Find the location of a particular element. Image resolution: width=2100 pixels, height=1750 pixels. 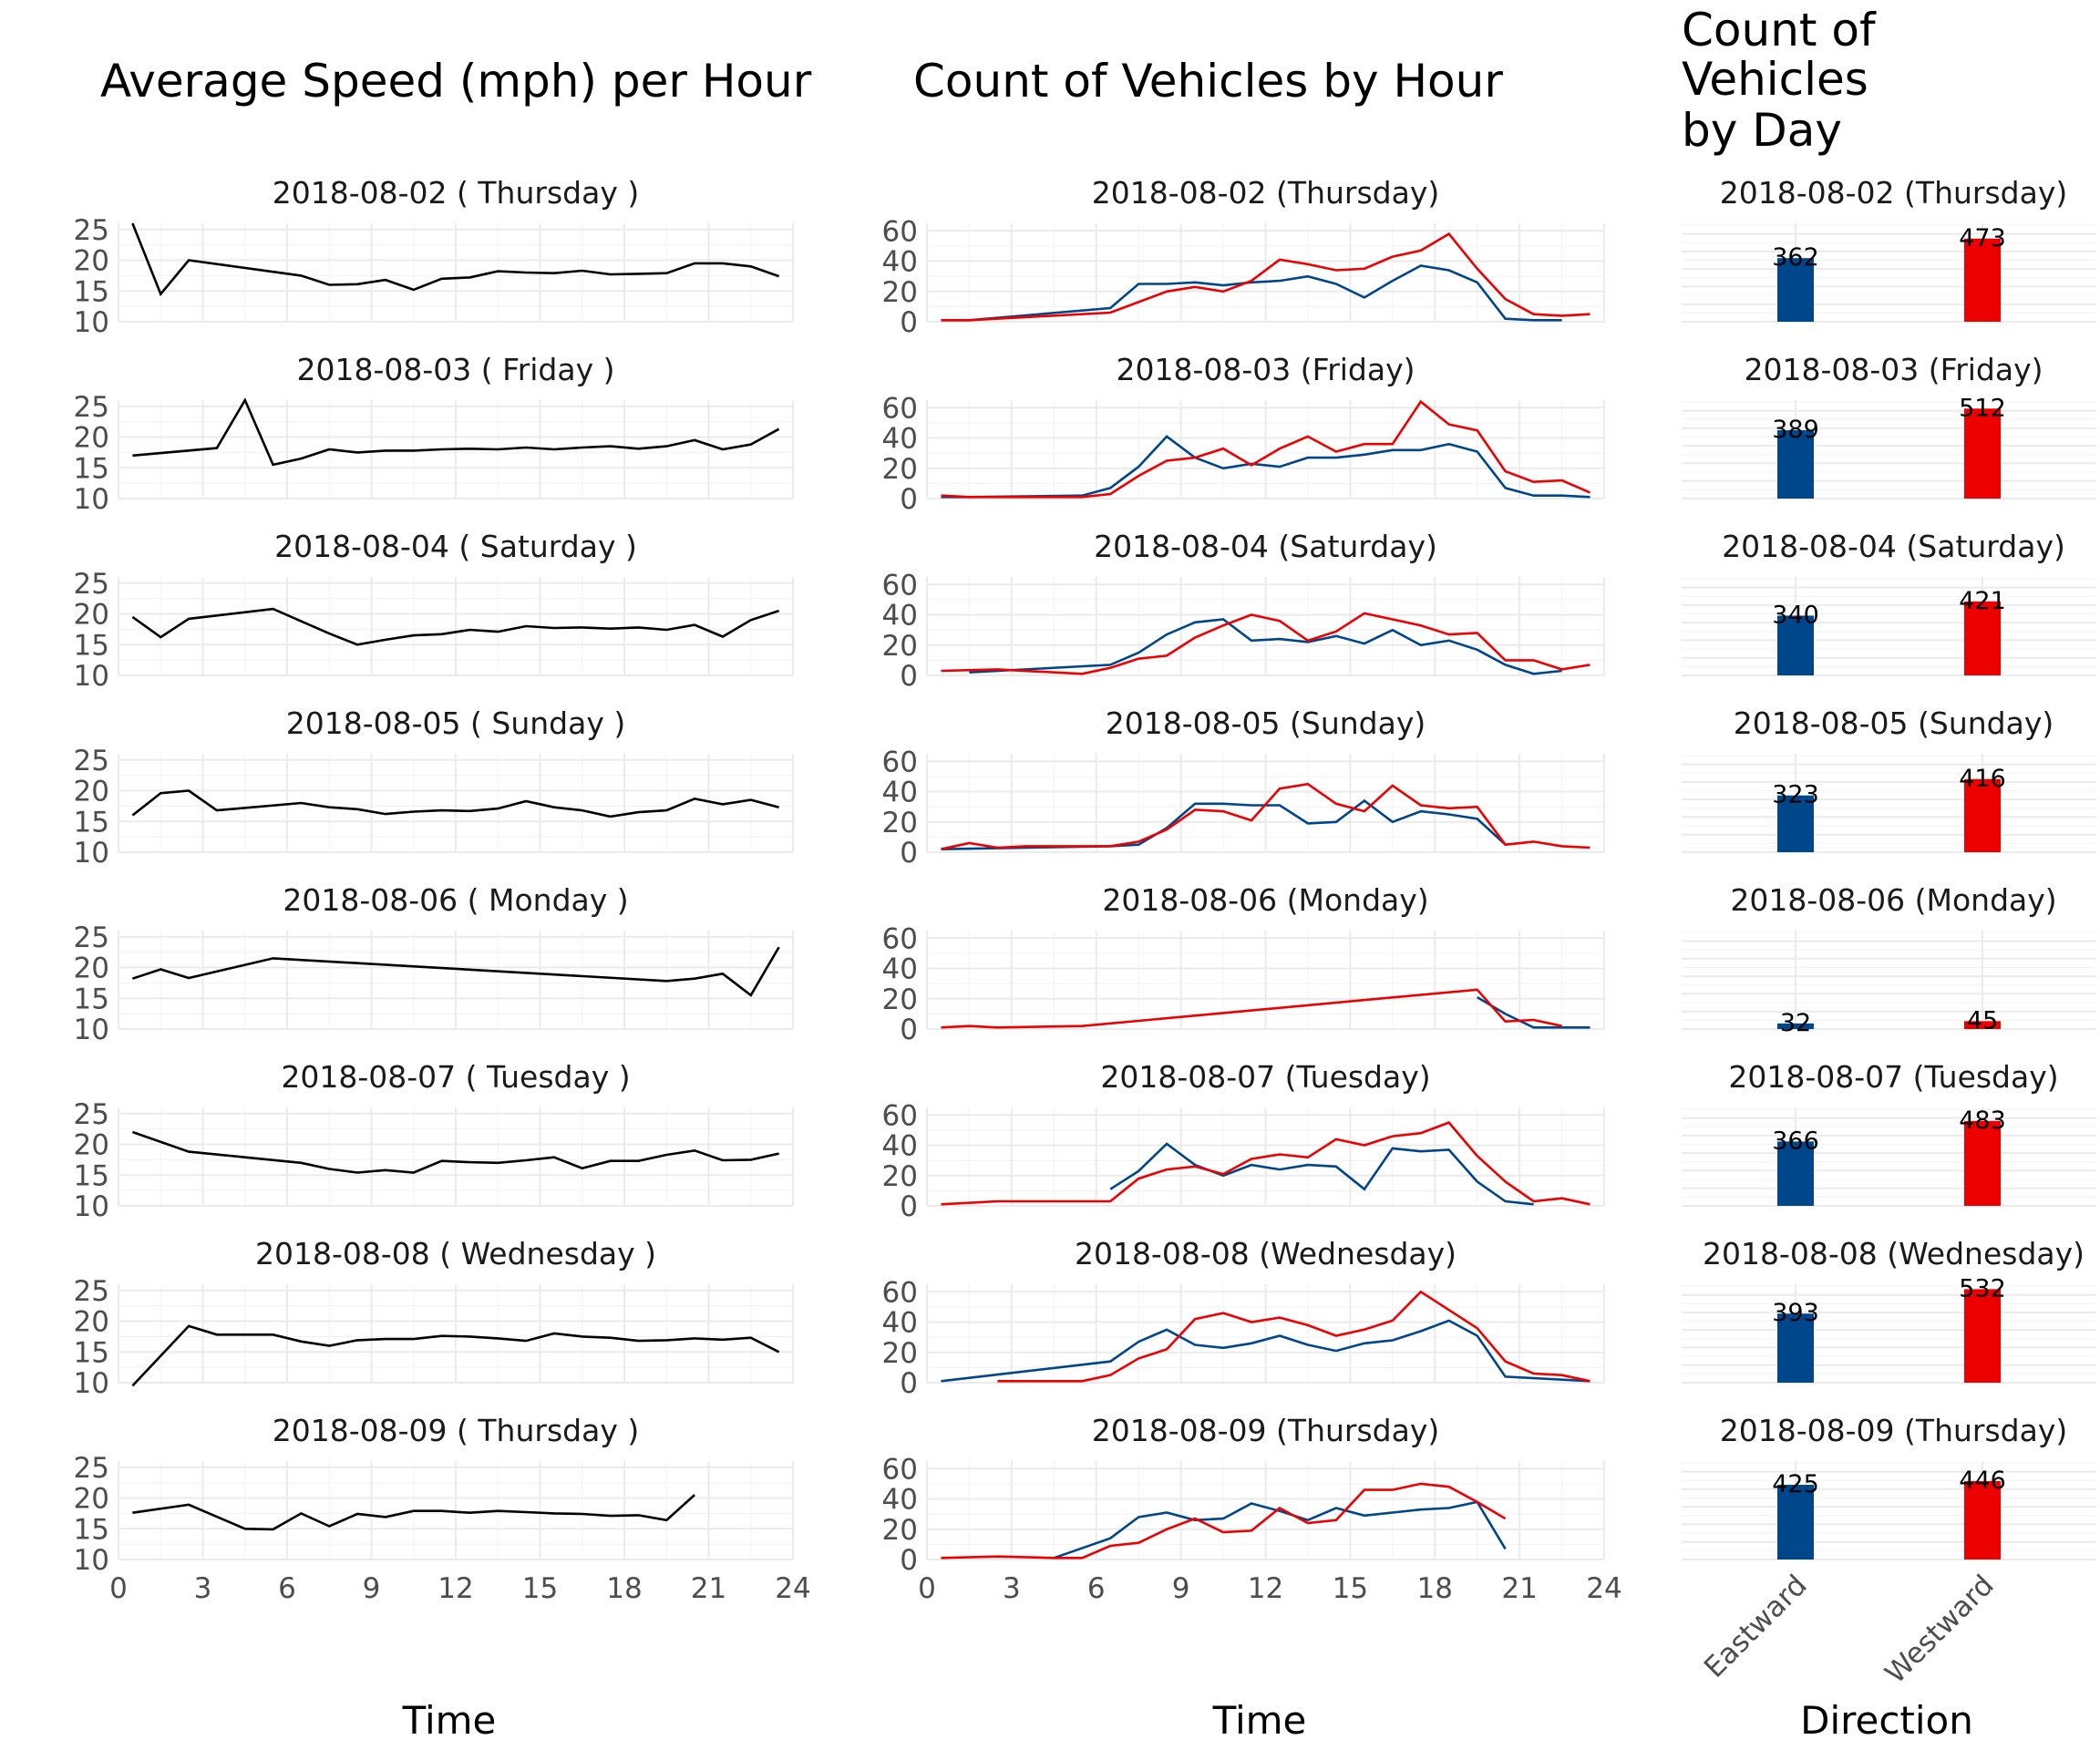

count-x-tick: 18 is located at coordinates (1435, 1589).